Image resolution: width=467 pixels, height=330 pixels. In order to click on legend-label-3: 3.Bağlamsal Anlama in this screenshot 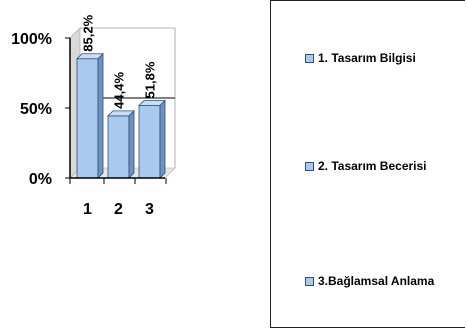, I will do `click(376, 281)`.